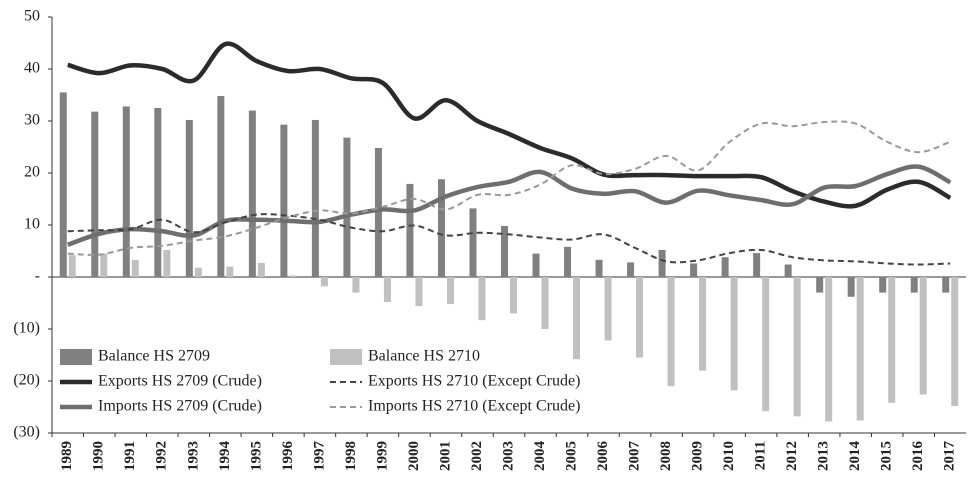 Image resolution: width=969 pixels, height=484 pixels. Describe the element at coordinates (698, 456) in the screenshot. I see `x-tick-label: 2009` at that location.